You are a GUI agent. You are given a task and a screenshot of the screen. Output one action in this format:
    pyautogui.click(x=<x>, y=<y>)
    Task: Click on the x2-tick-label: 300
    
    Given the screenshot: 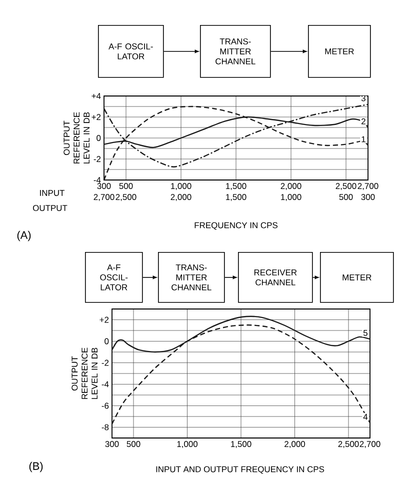 What is the action you would take?
    pyautogui.click(x=368, y=197)
    